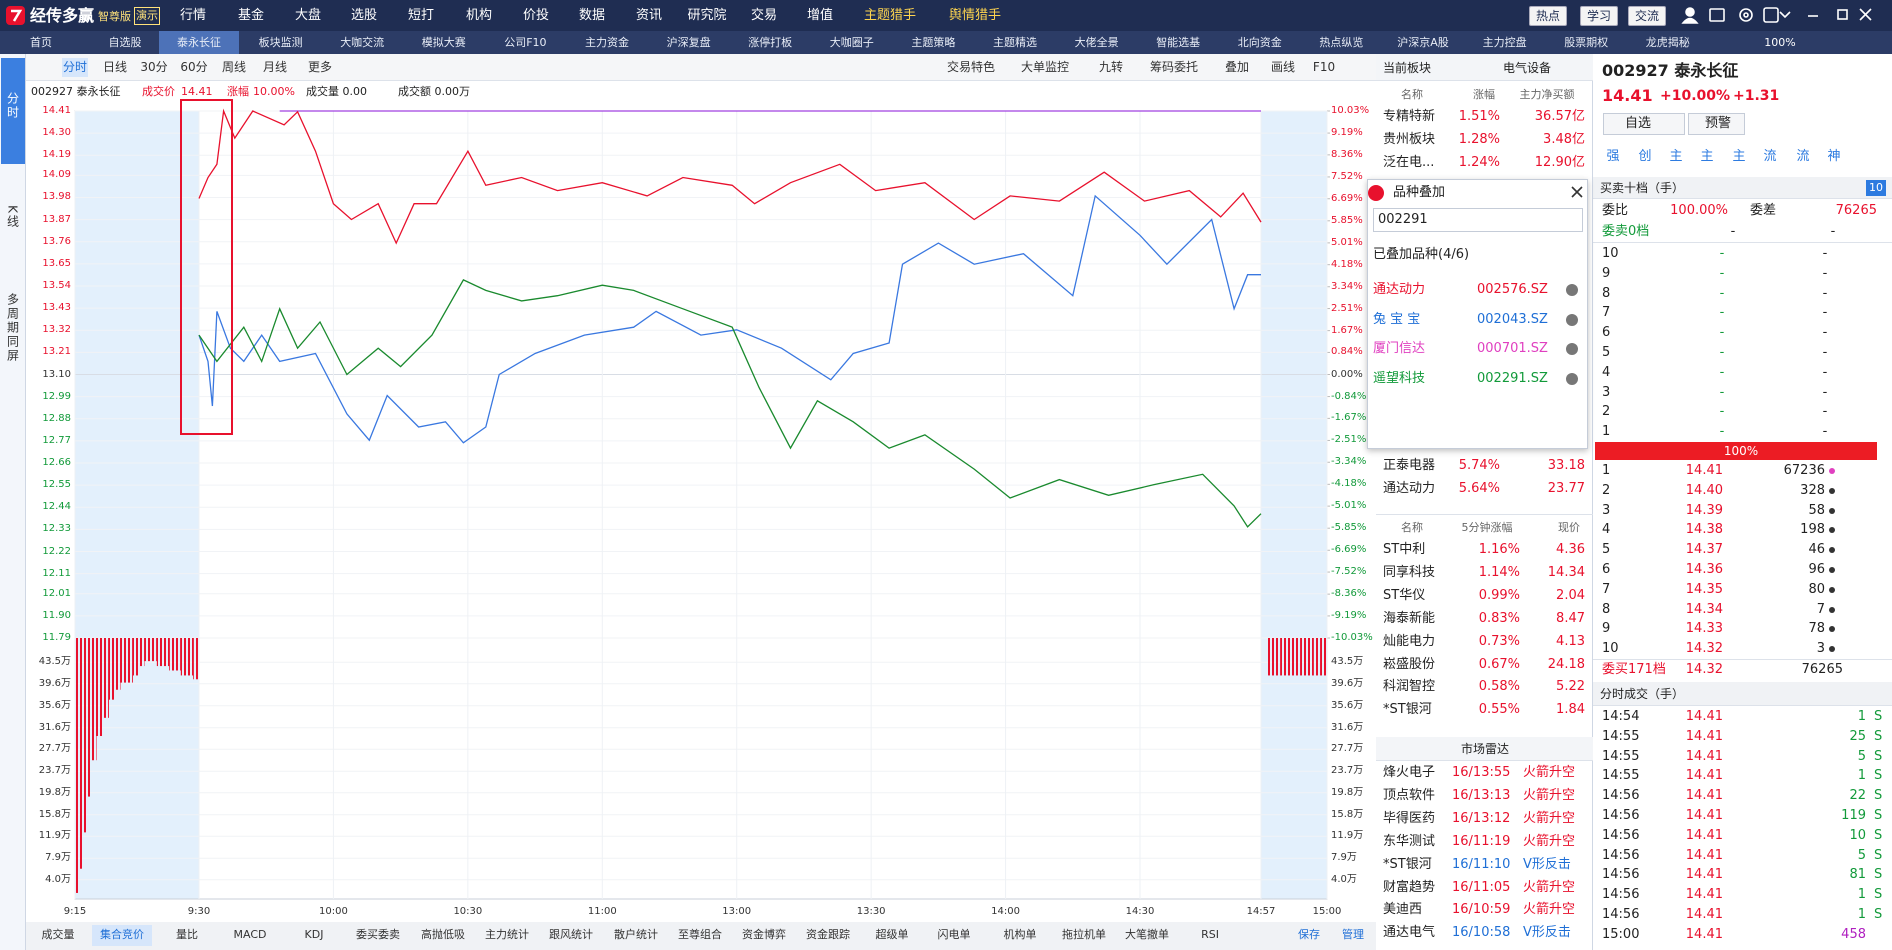 The image size is (1892, 950). Describe the element at coordinates (1178, 42) in the screenshot. I see `tab: 智能选基` at that location.